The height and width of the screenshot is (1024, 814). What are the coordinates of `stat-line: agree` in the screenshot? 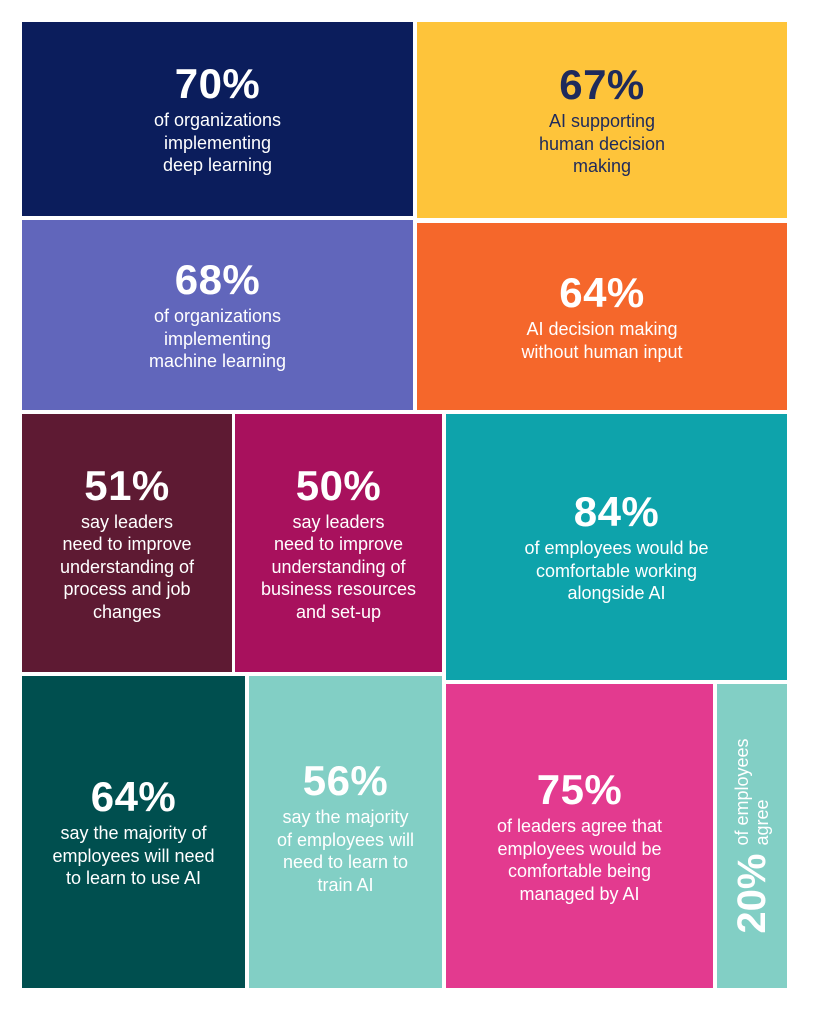 It's located at (762, 822).